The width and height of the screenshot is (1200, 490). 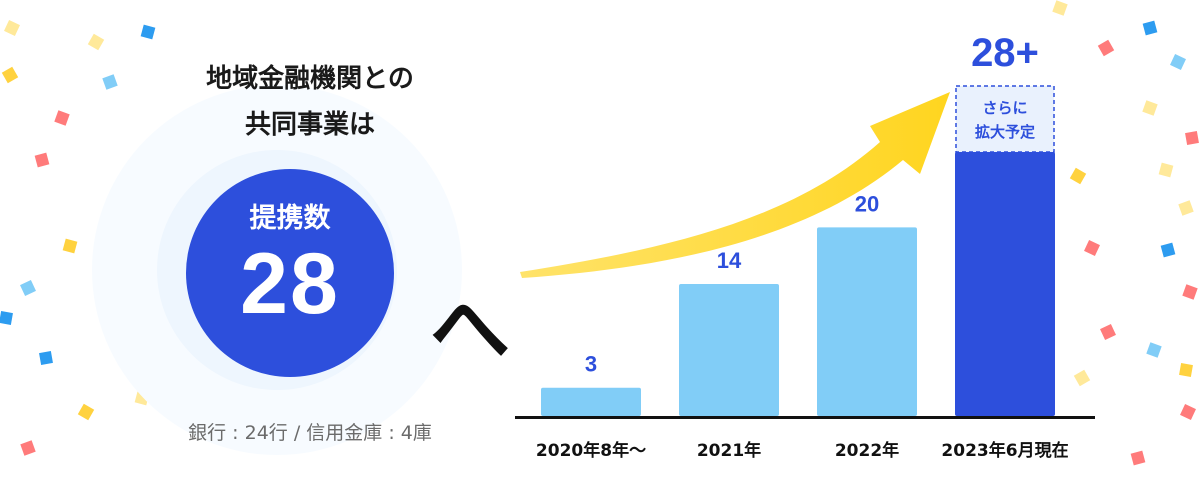 What do you see at coordinates (1004, 108) in the screenshot?
I see `extension-label-line-1: さらに` at bounding box center [1004, 108].